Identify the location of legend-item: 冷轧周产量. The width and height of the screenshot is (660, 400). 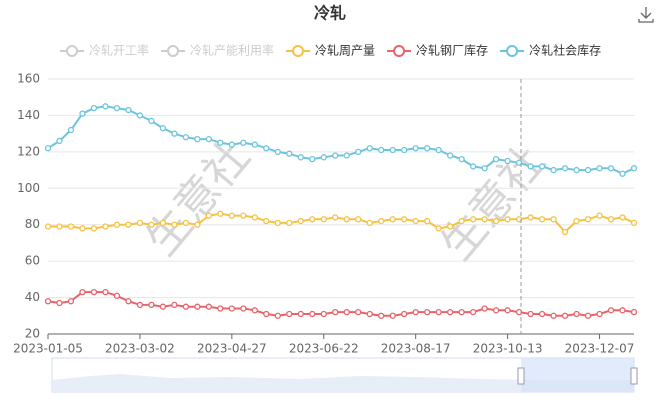
(330, 51).